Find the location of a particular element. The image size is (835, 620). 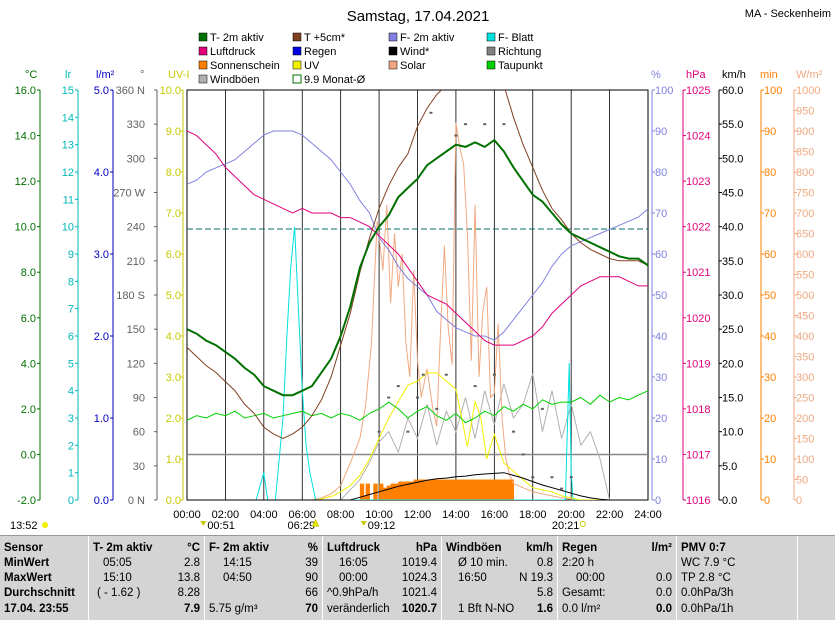

hum-tick-label: 100 is located at coordinates (664, 91).